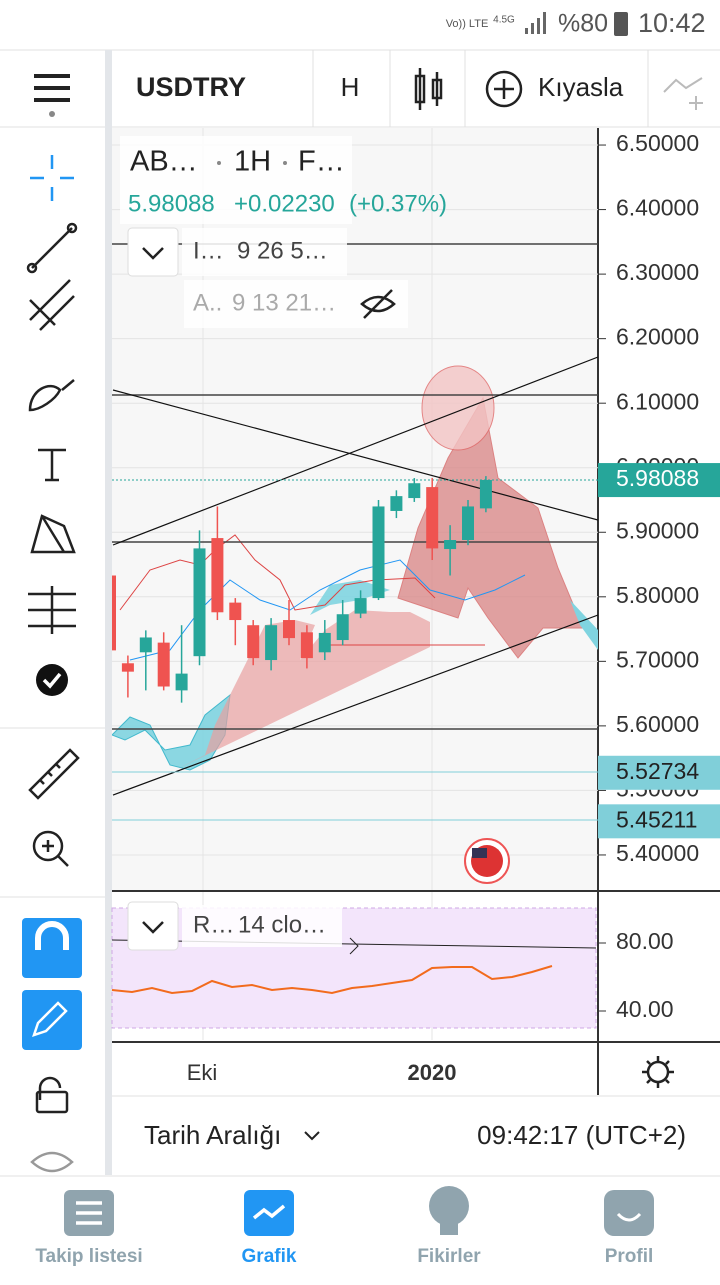 The width and height of the screenshot is (720, 1285). I want to click on nav-item: Fikirler, so click(449, 1256).